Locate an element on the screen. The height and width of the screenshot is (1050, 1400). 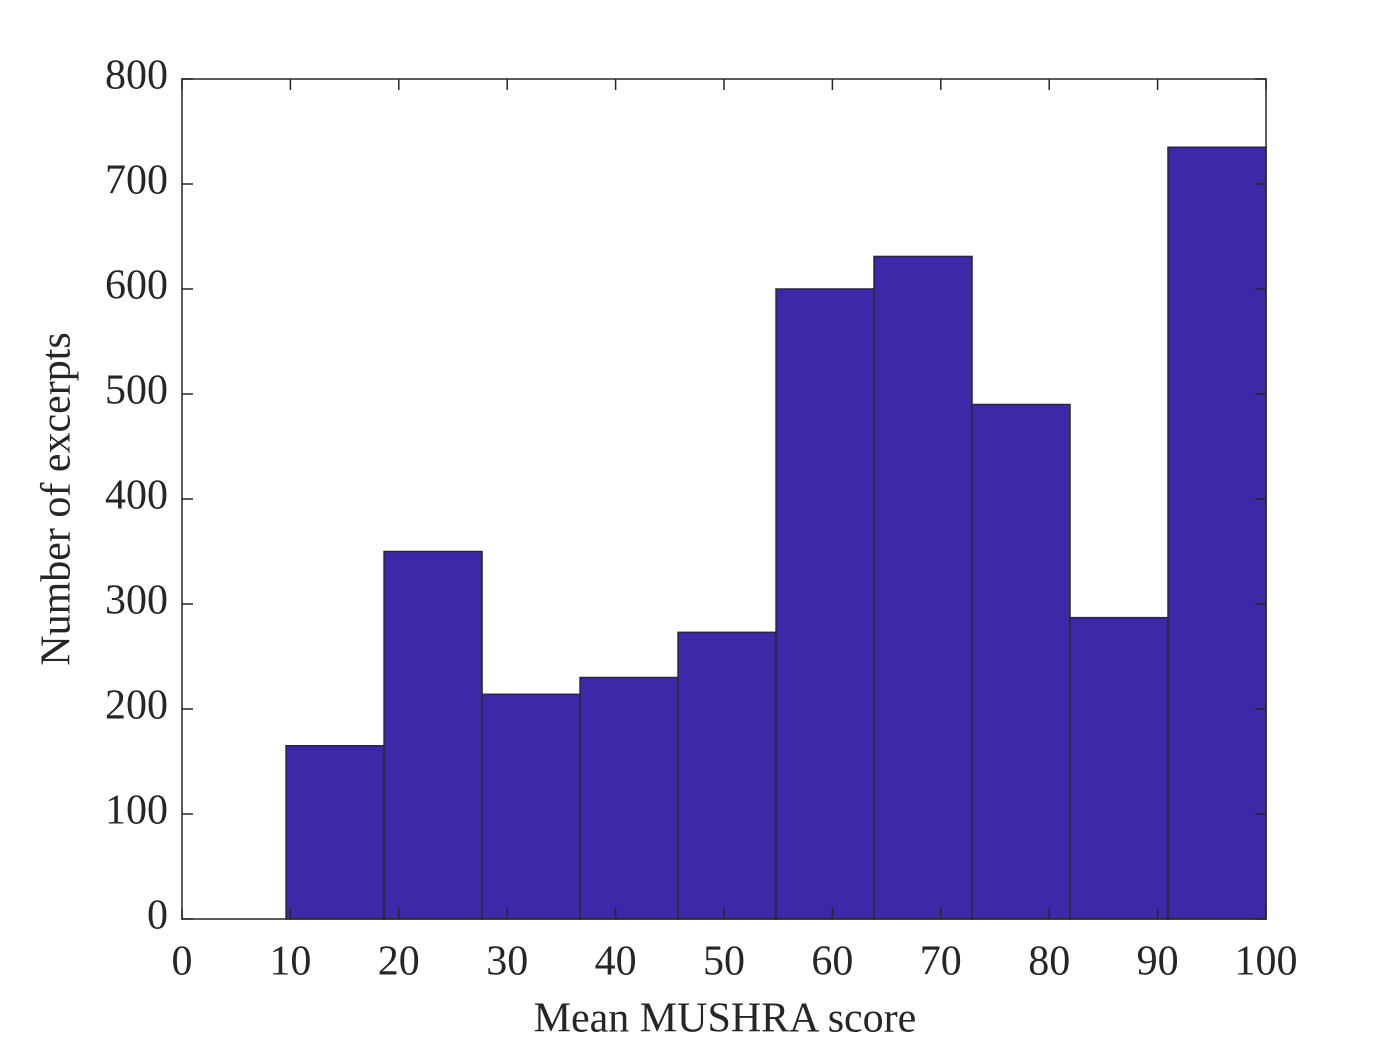
y-tick-label: 800 is located at coordinates (136, 76).